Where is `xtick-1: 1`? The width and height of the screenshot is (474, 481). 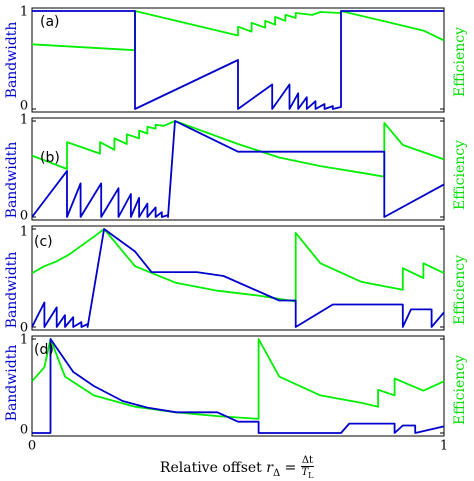
xtick-1: 1 is located at coordinates (444, 446).